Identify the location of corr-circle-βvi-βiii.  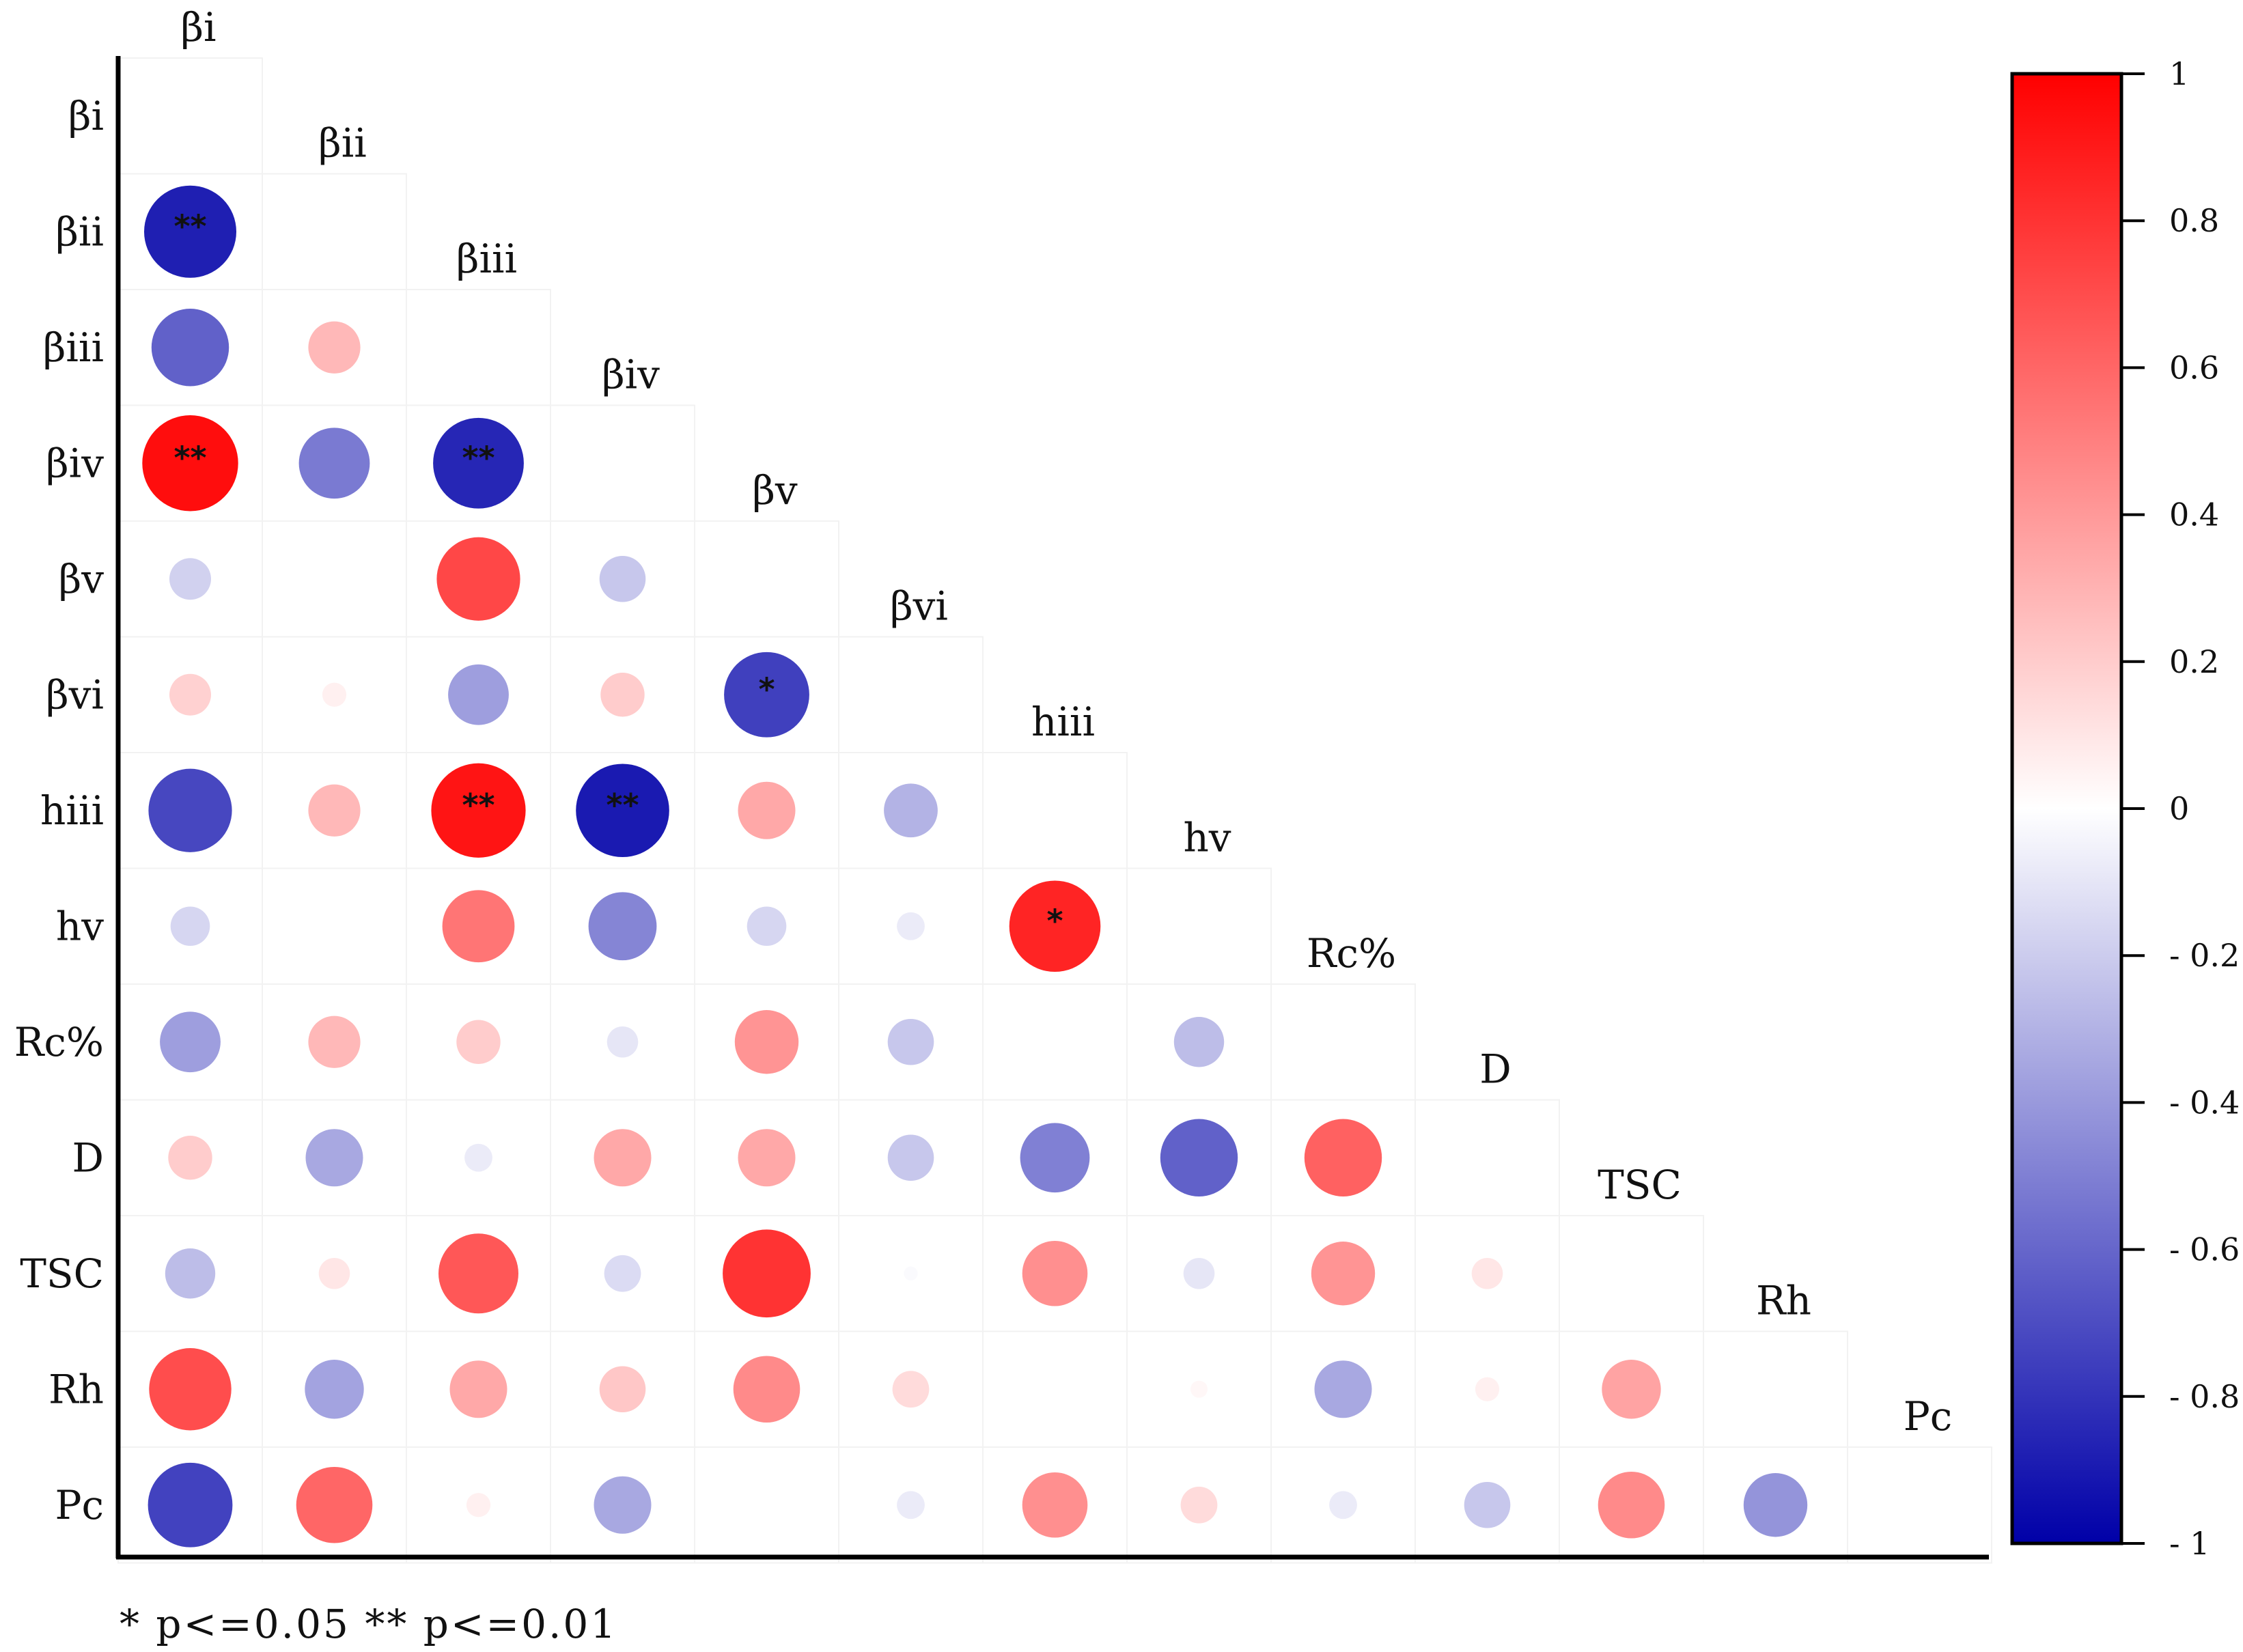
(478, 694).